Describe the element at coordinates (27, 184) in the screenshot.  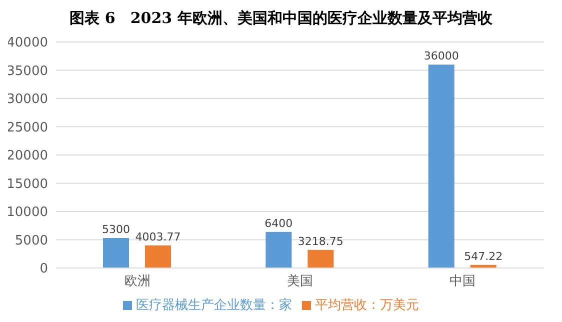
I see `y-tick-label: 15000` at that location.